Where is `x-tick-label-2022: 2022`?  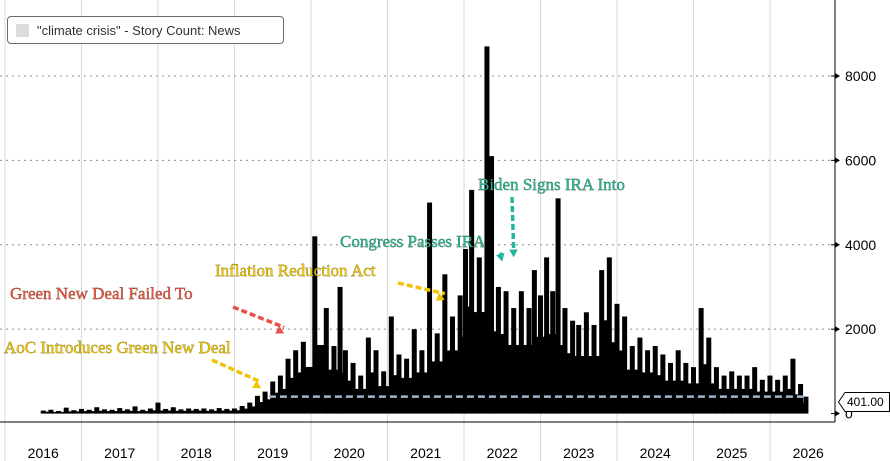 x-tick-label-2022: 2022 is located at coordinates (502, 453).